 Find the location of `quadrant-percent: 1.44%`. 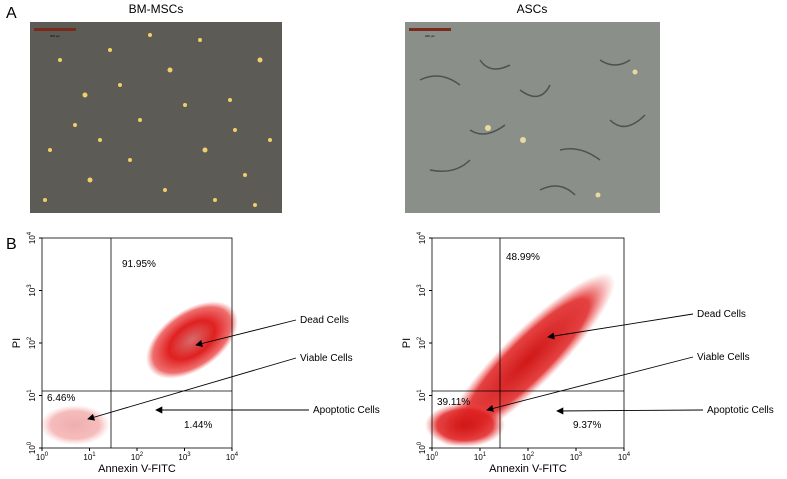

quadrant-percent: 1.44% is located at coordinates (198, 425).